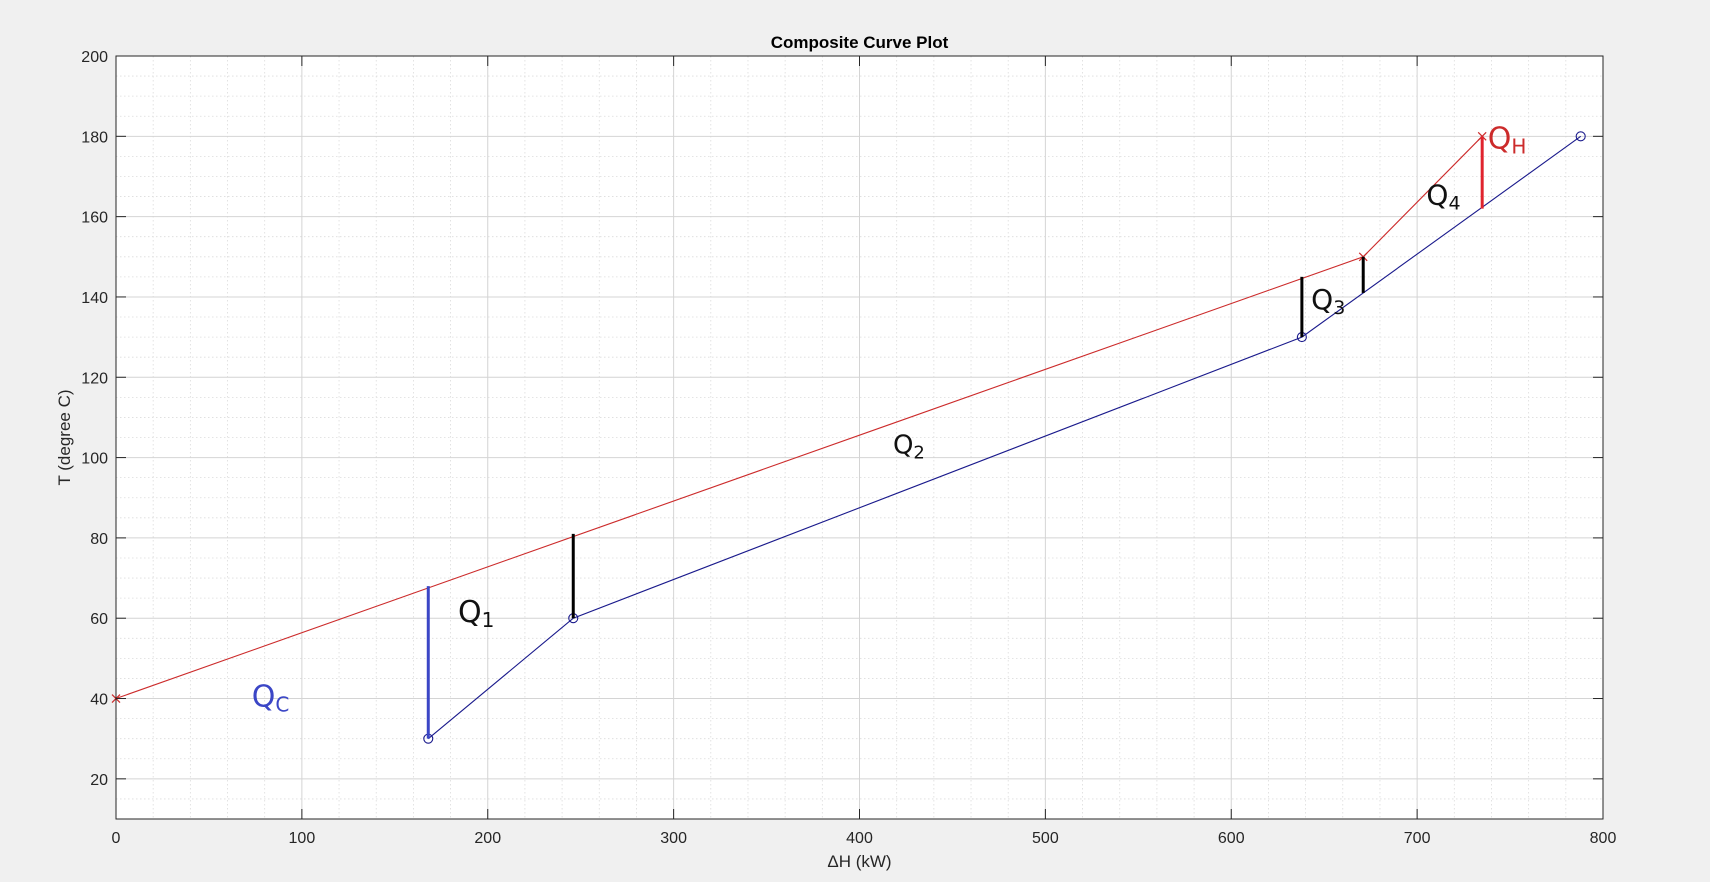 The width and height of the screenshot is (1710, 882). What do you see at coordinates (1580, 136) in the screenshot?
I see `cold-curve-point` at bounding box center [1580, 136].